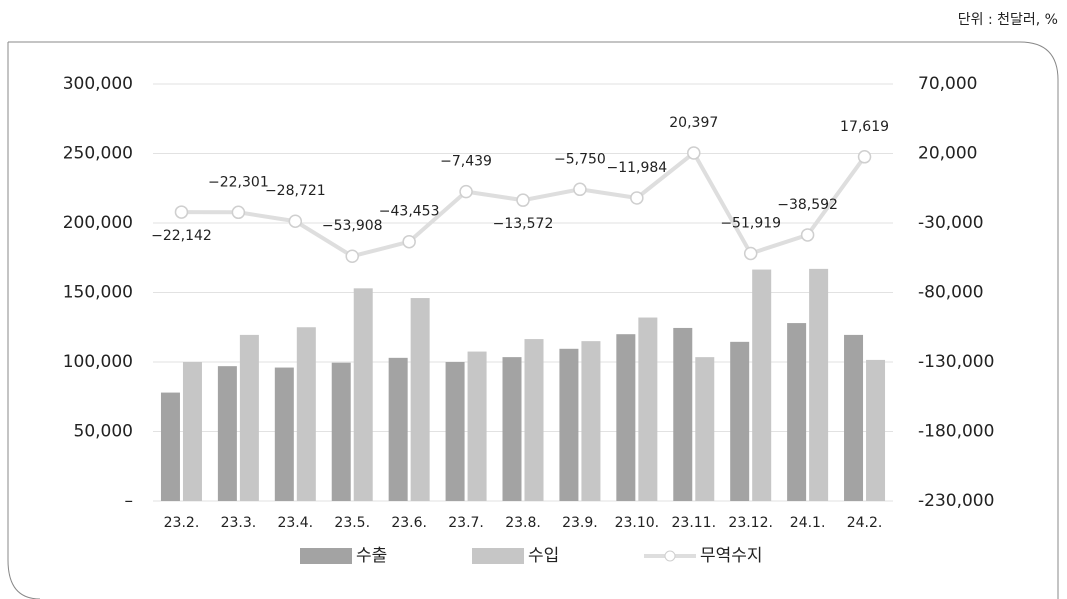 This screenshot has width=1067, height=599. What do you see at coordinates (98, 223) in the screenshot?
I see `y-tick-label: 200,000` at bounding box center [98, 223].